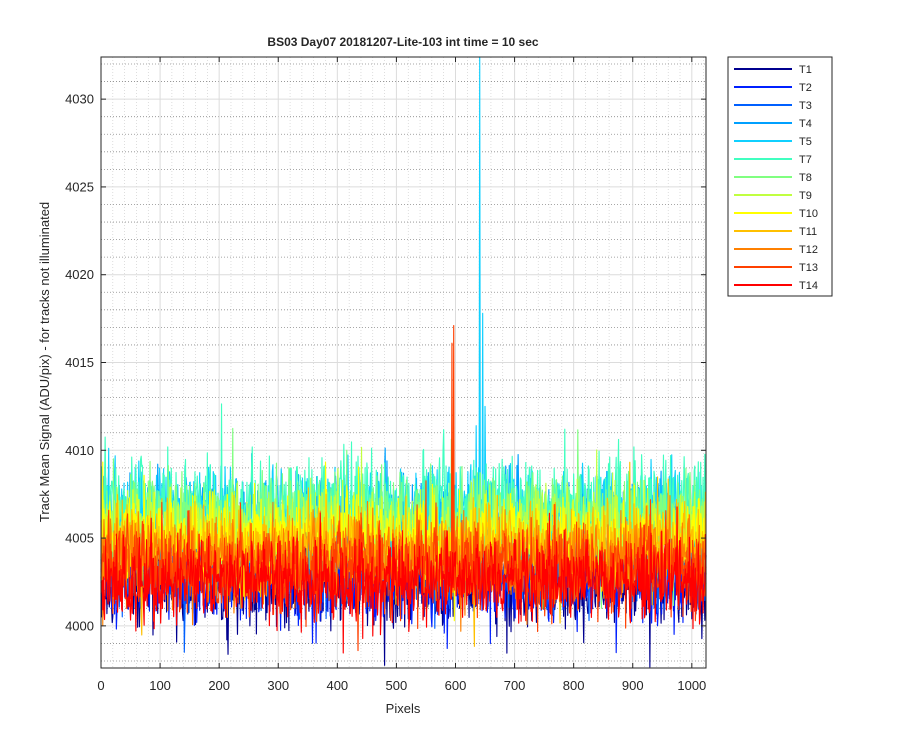 The width and height of the screenshot is (900, 755). Describe the element at coordinates (805, 70) in the screenshot. I see `legend-label: T1` at that location.